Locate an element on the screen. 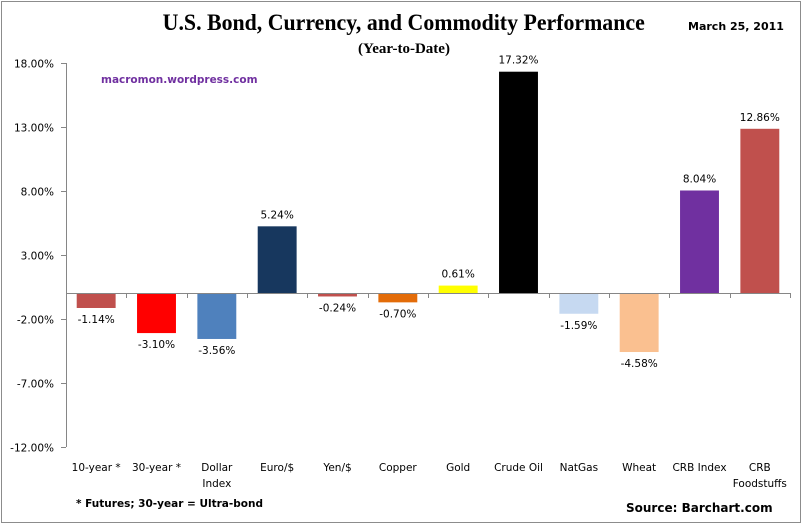  data-label: 0.61% is located at coordinates (457, 275).